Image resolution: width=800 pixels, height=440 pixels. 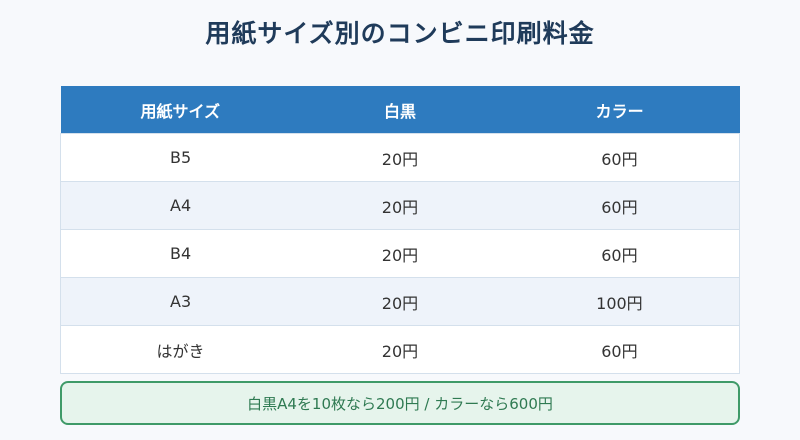 I want to click on table-row: A3 20円 100円, so click(x=400, y=301).